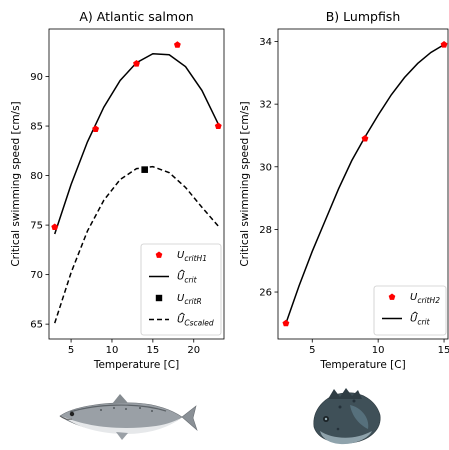  Describe the element at coordinates (265, 105) in the screenshot. I see `y-tick-label: 32` at that location.